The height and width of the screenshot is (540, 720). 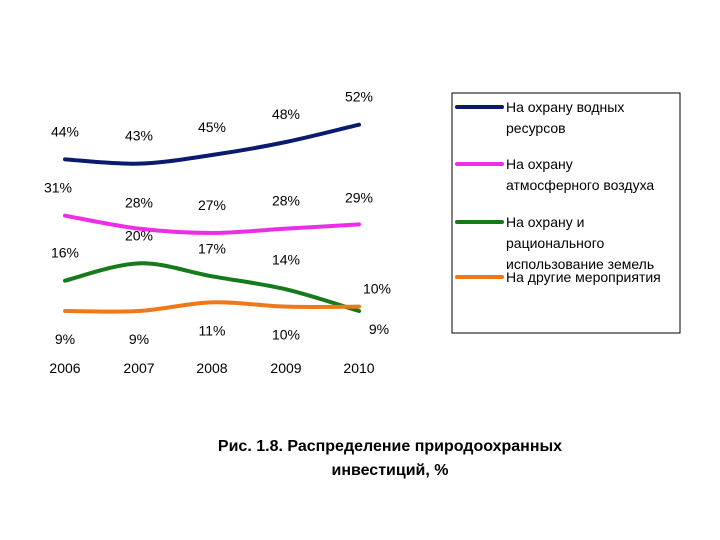 I want to click on caption-line-1: Рис. 1.8. Распределение природоохранных, so click(x=390, y=446).